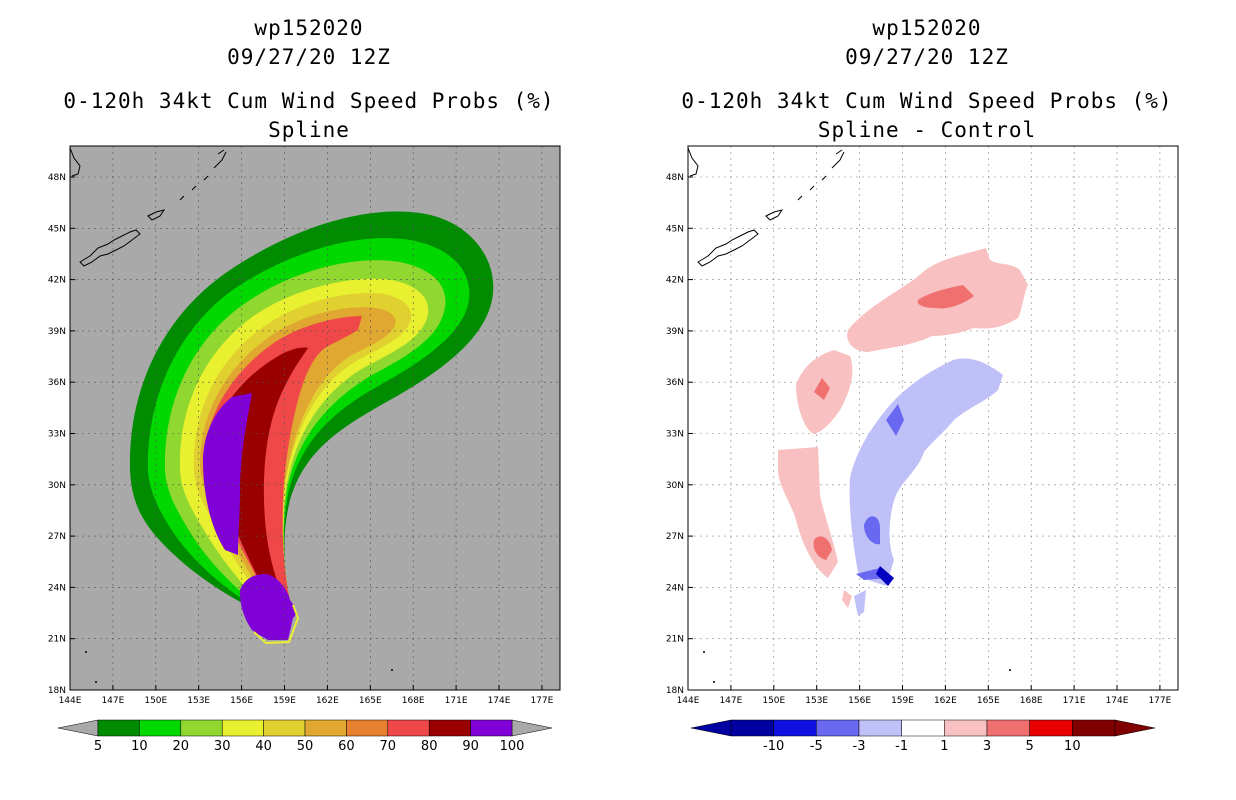  What do you see at coordinates (885, 576) in the screenshot?
I see `diff-negative-max` at bounding box center [885, 576].